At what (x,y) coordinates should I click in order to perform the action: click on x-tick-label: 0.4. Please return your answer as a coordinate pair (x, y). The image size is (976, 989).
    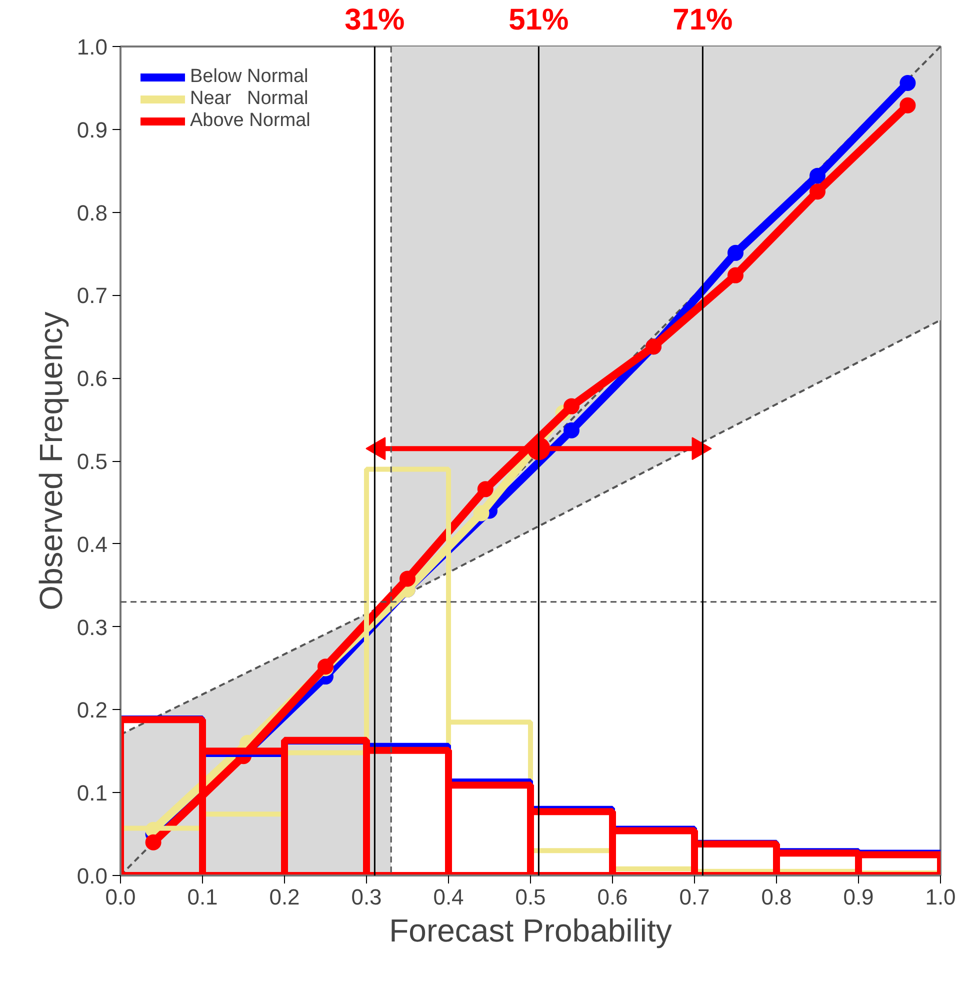
    Looking at the image, I should click on (448, 897).